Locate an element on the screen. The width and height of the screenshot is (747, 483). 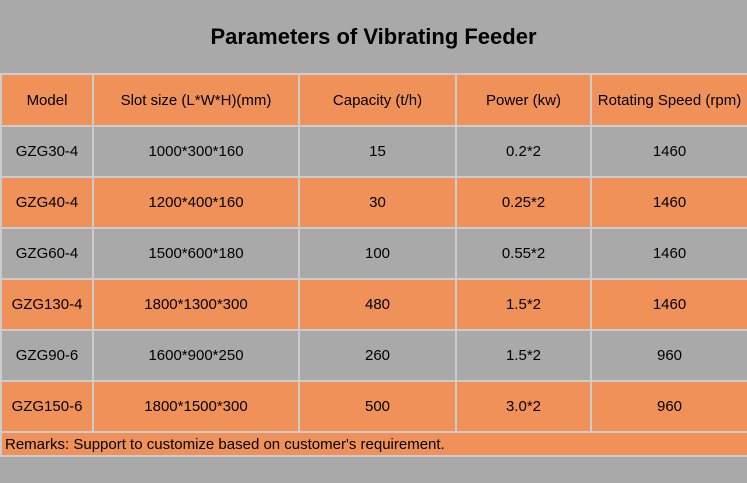
table-row: GZG40-4 1200*400*160 30 0.25*2 1460 is located at coordinates (373, 202).